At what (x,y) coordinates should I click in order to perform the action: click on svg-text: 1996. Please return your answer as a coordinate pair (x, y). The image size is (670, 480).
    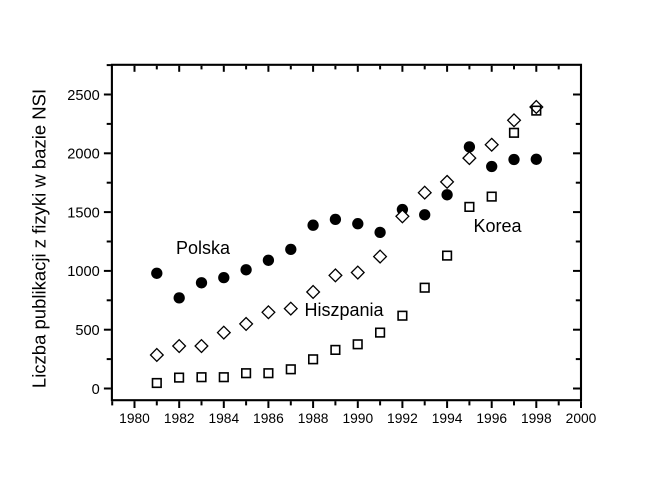
    Looking at the image, I should click on (491, 418).